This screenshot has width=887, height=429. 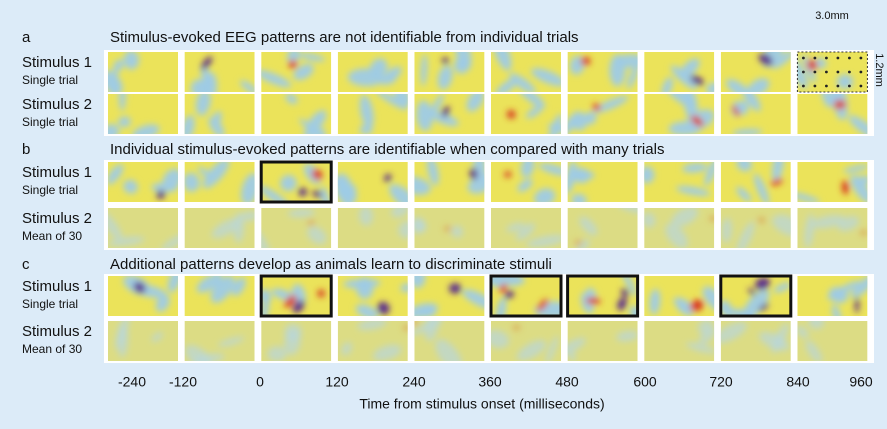 I want to click on scale-width: 3.0mm, so click(x=832, y=16).